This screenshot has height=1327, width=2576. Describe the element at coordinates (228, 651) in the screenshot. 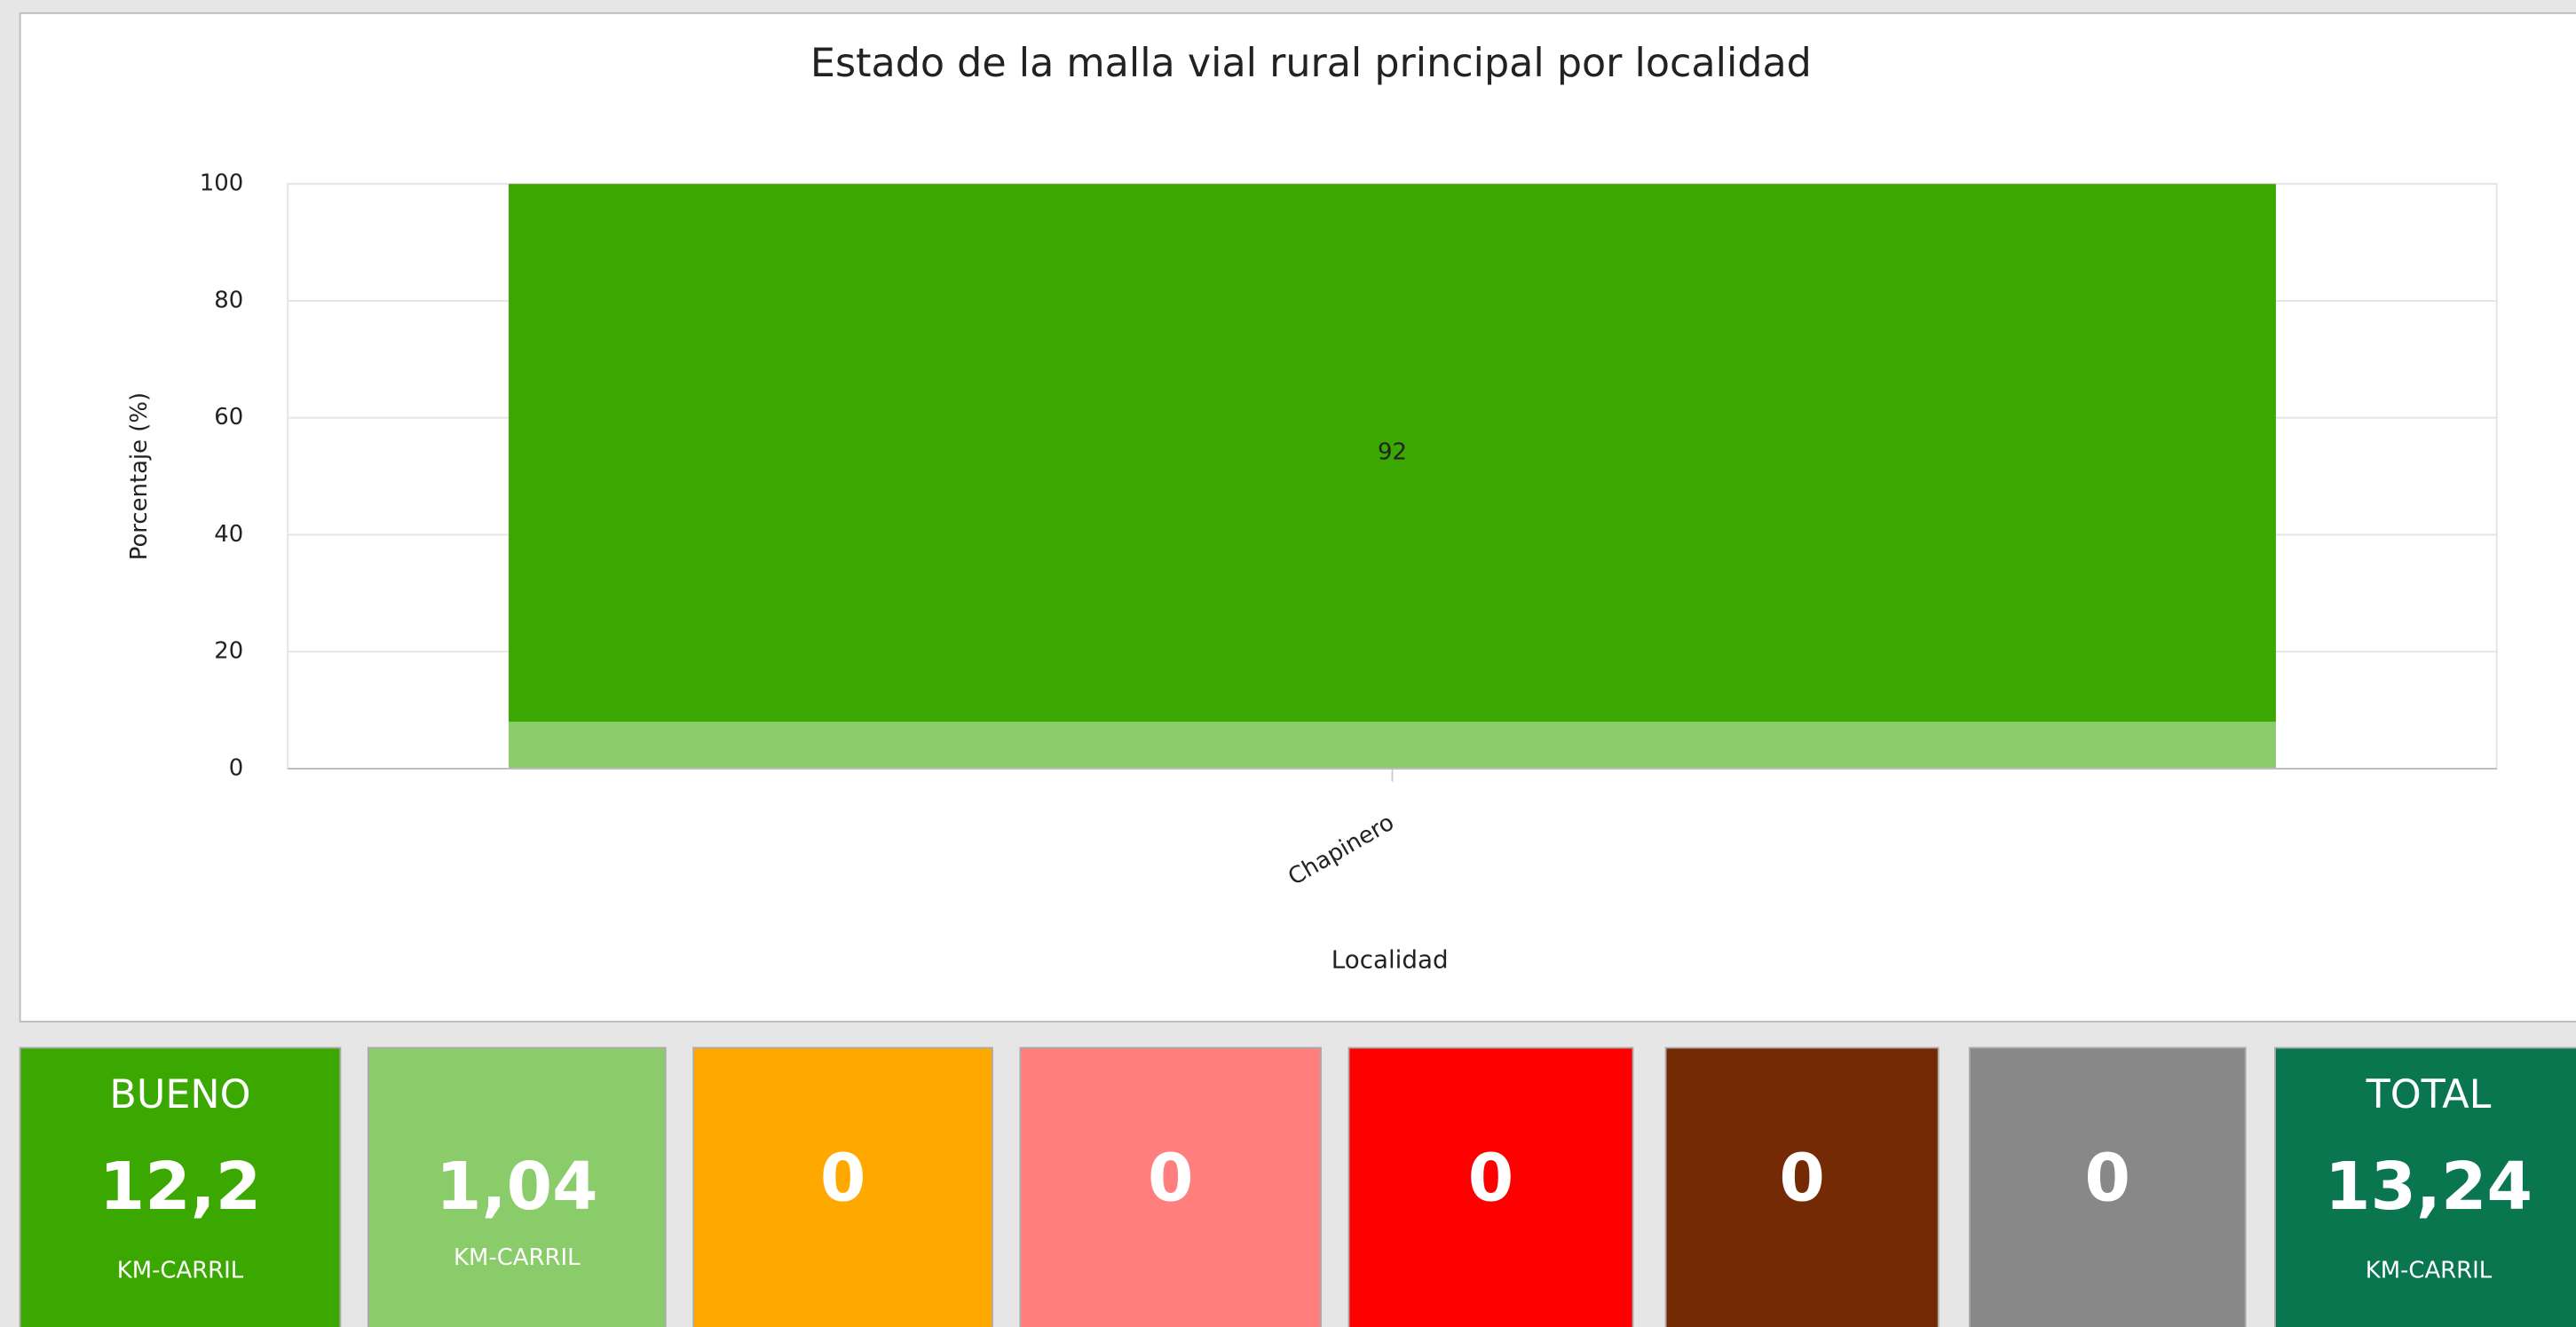

I see `y-tick-label: 20` at that location.